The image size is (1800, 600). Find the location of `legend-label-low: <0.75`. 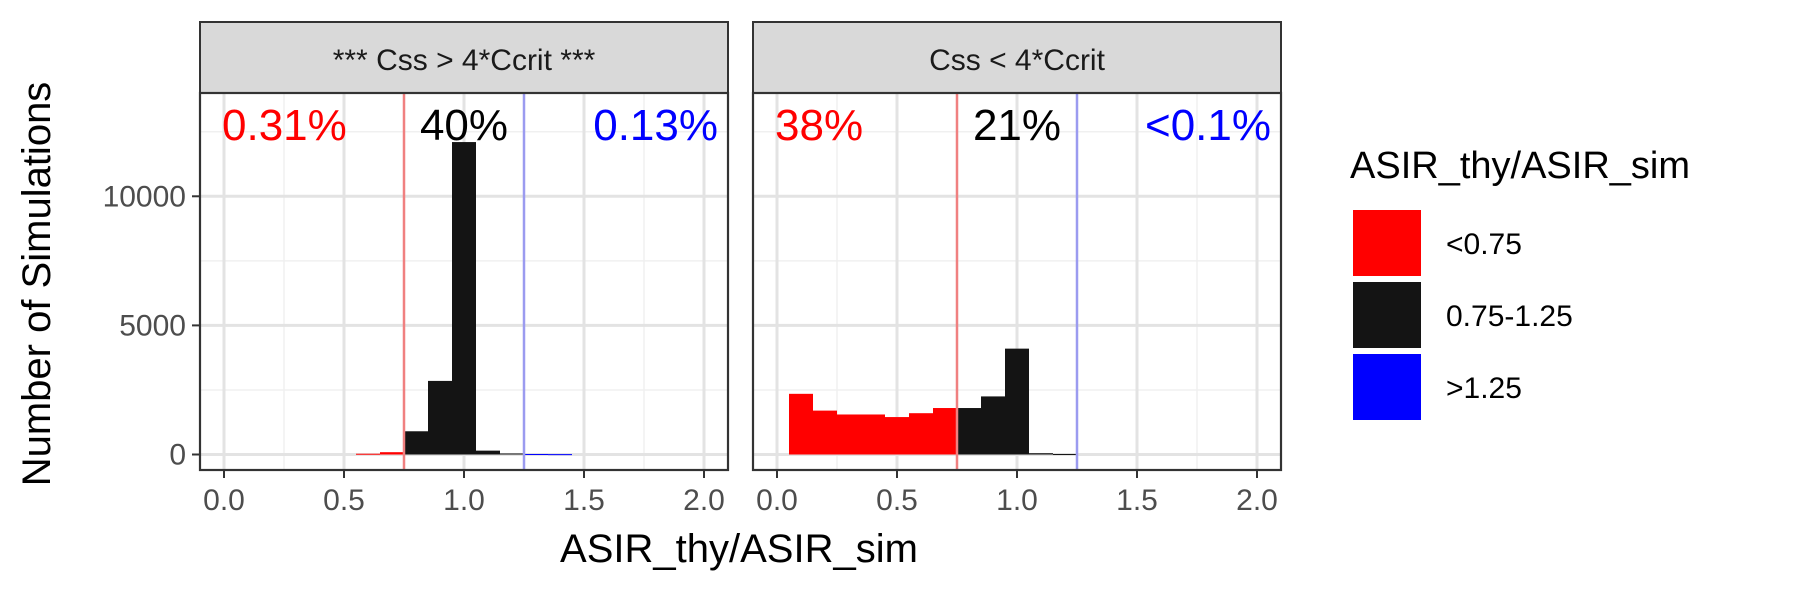

legend-label-low: <0.75 is located at coordinates (1484, 244).